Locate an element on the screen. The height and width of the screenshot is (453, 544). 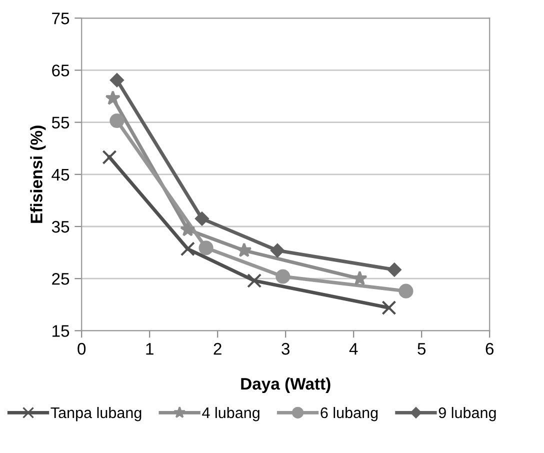
legend-label: 4 lubang is located at coordinates (231, 414).